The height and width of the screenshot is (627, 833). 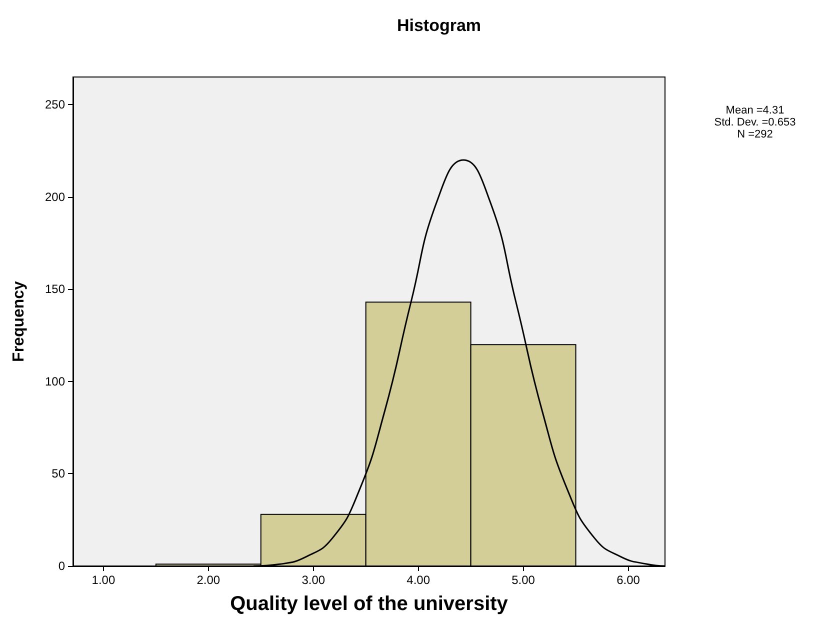 What do you see at coordinates (55, 105) in the screenshot?
I see `y-tick-label: 250` at bounding box center [55, 105].